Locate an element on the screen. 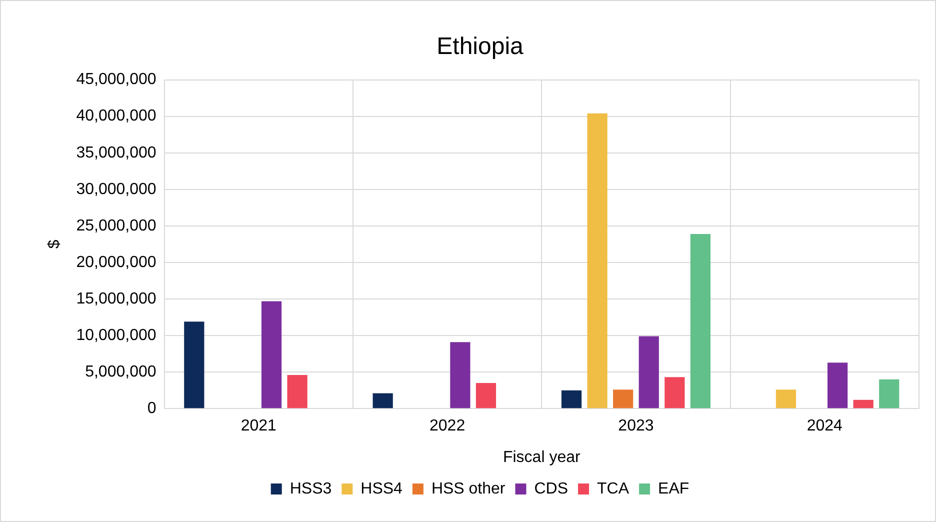  legend-label: TCA is located at coordinates (613, 489).